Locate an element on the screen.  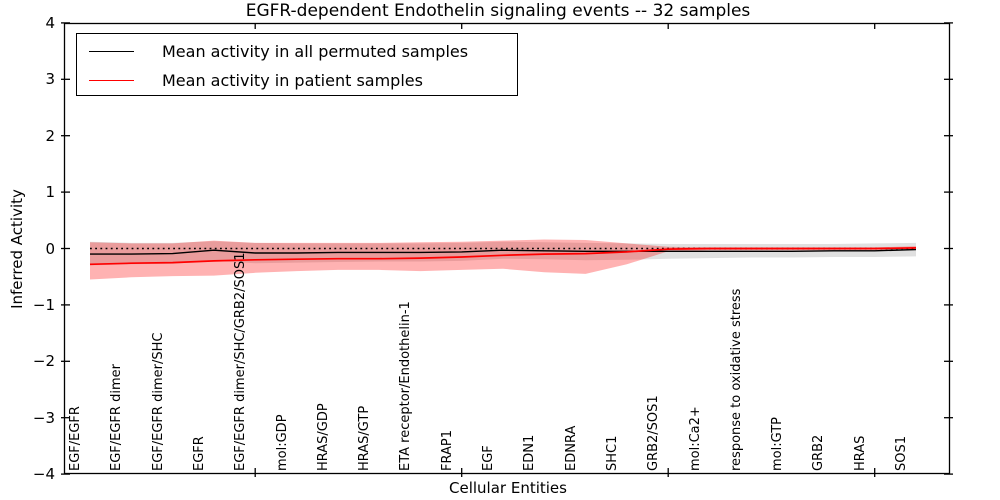
mean-line-patient is located at coordinates (503, 256).